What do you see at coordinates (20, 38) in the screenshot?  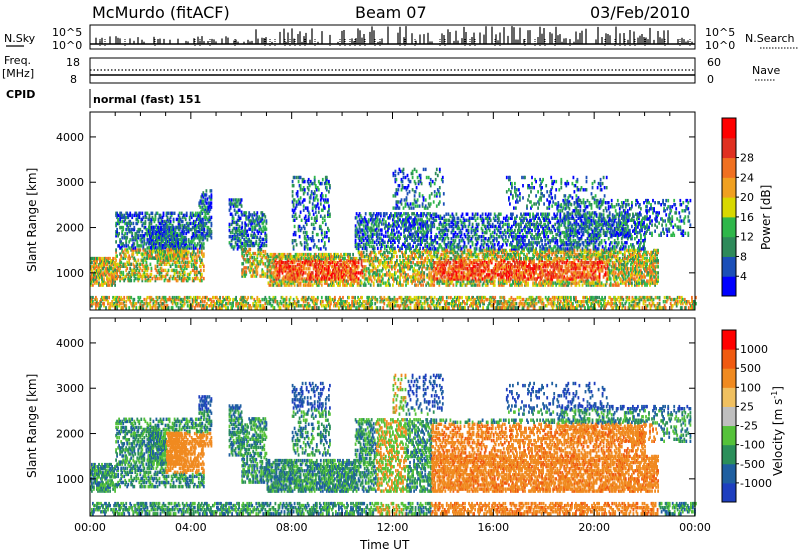 I see `nsky-label: N.Sky` at bounding box center [20, 38].